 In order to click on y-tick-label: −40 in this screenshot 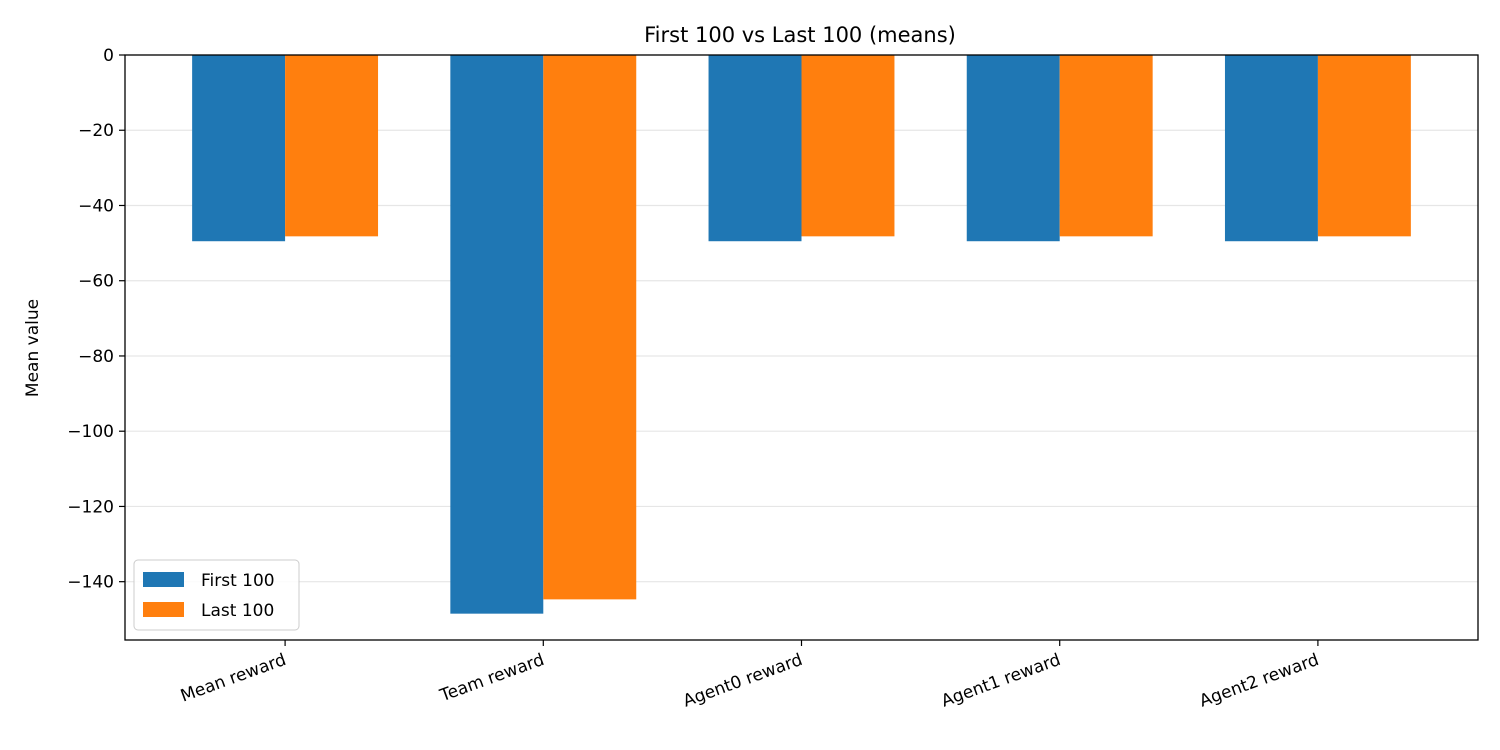, I will do `click(96, 206)`.